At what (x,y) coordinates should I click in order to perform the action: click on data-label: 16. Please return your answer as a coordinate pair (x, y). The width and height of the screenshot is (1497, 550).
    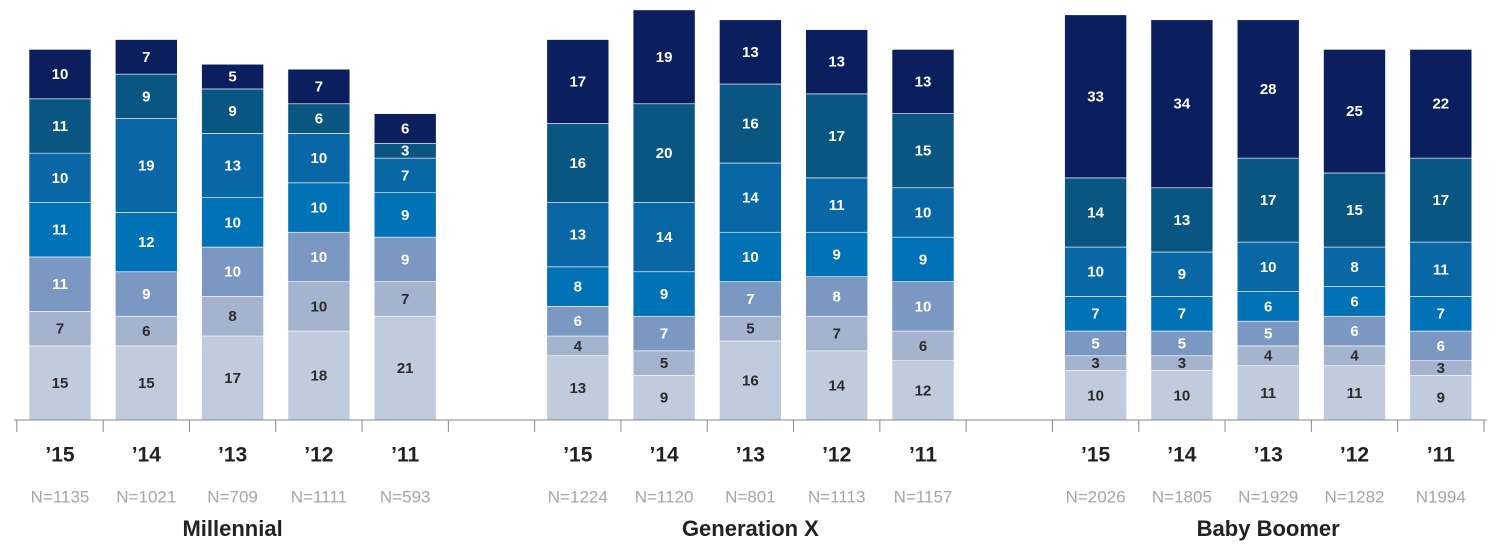
    Looking at the image, I should click on (750, 123).